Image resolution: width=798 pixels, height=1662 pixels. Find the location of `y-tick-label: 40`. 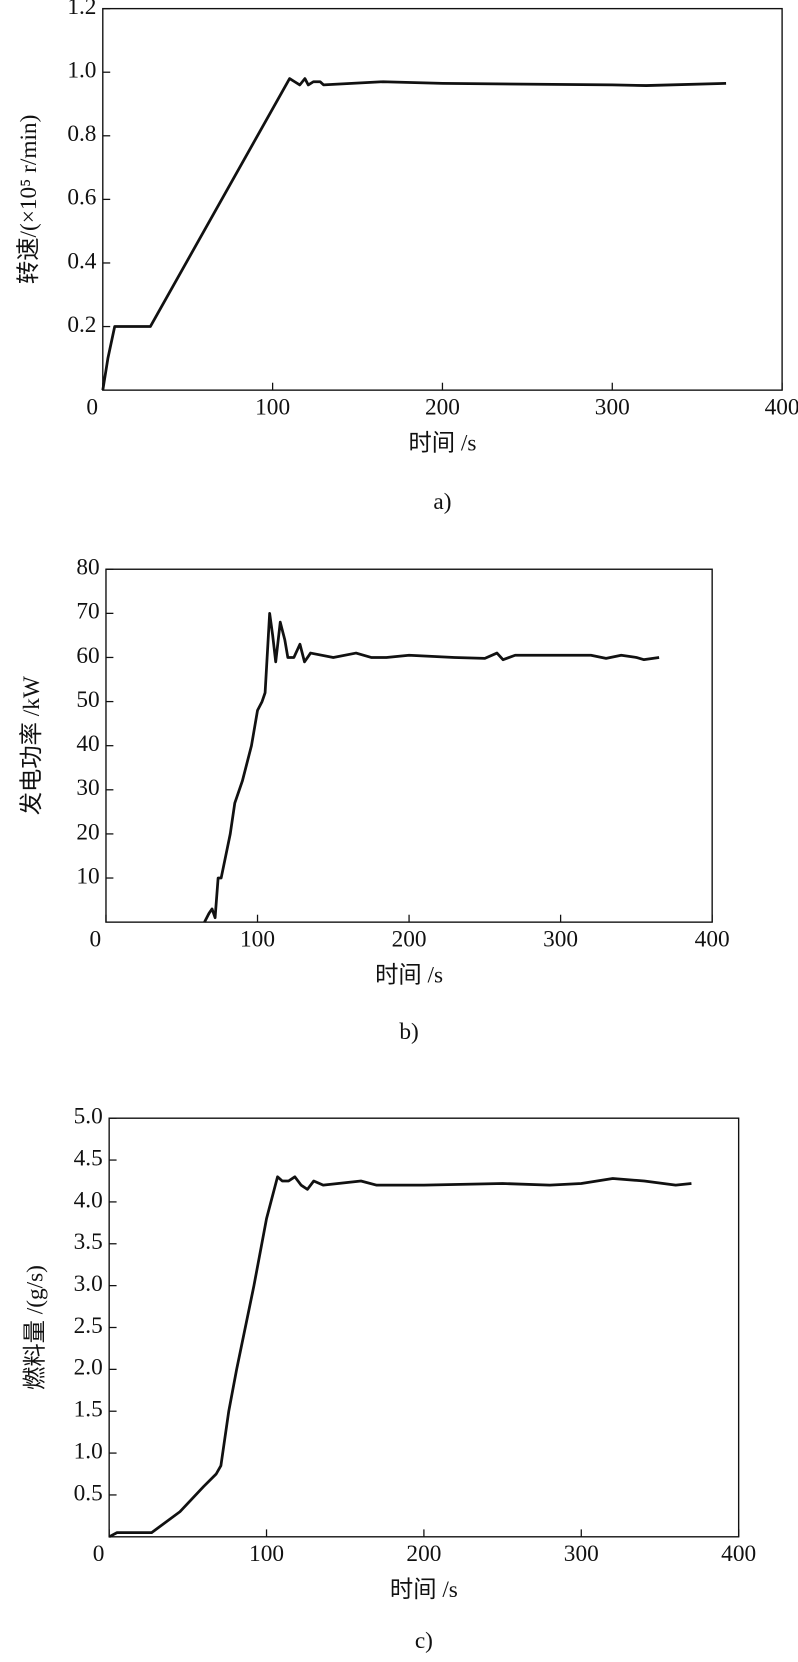

y-tick-label: 40 is located at coordinates (87, 744).